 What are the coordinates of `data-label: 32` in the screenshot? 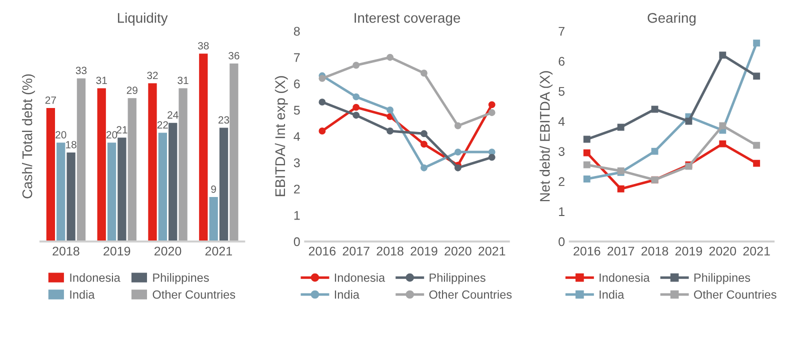 It's located at (152, 76).